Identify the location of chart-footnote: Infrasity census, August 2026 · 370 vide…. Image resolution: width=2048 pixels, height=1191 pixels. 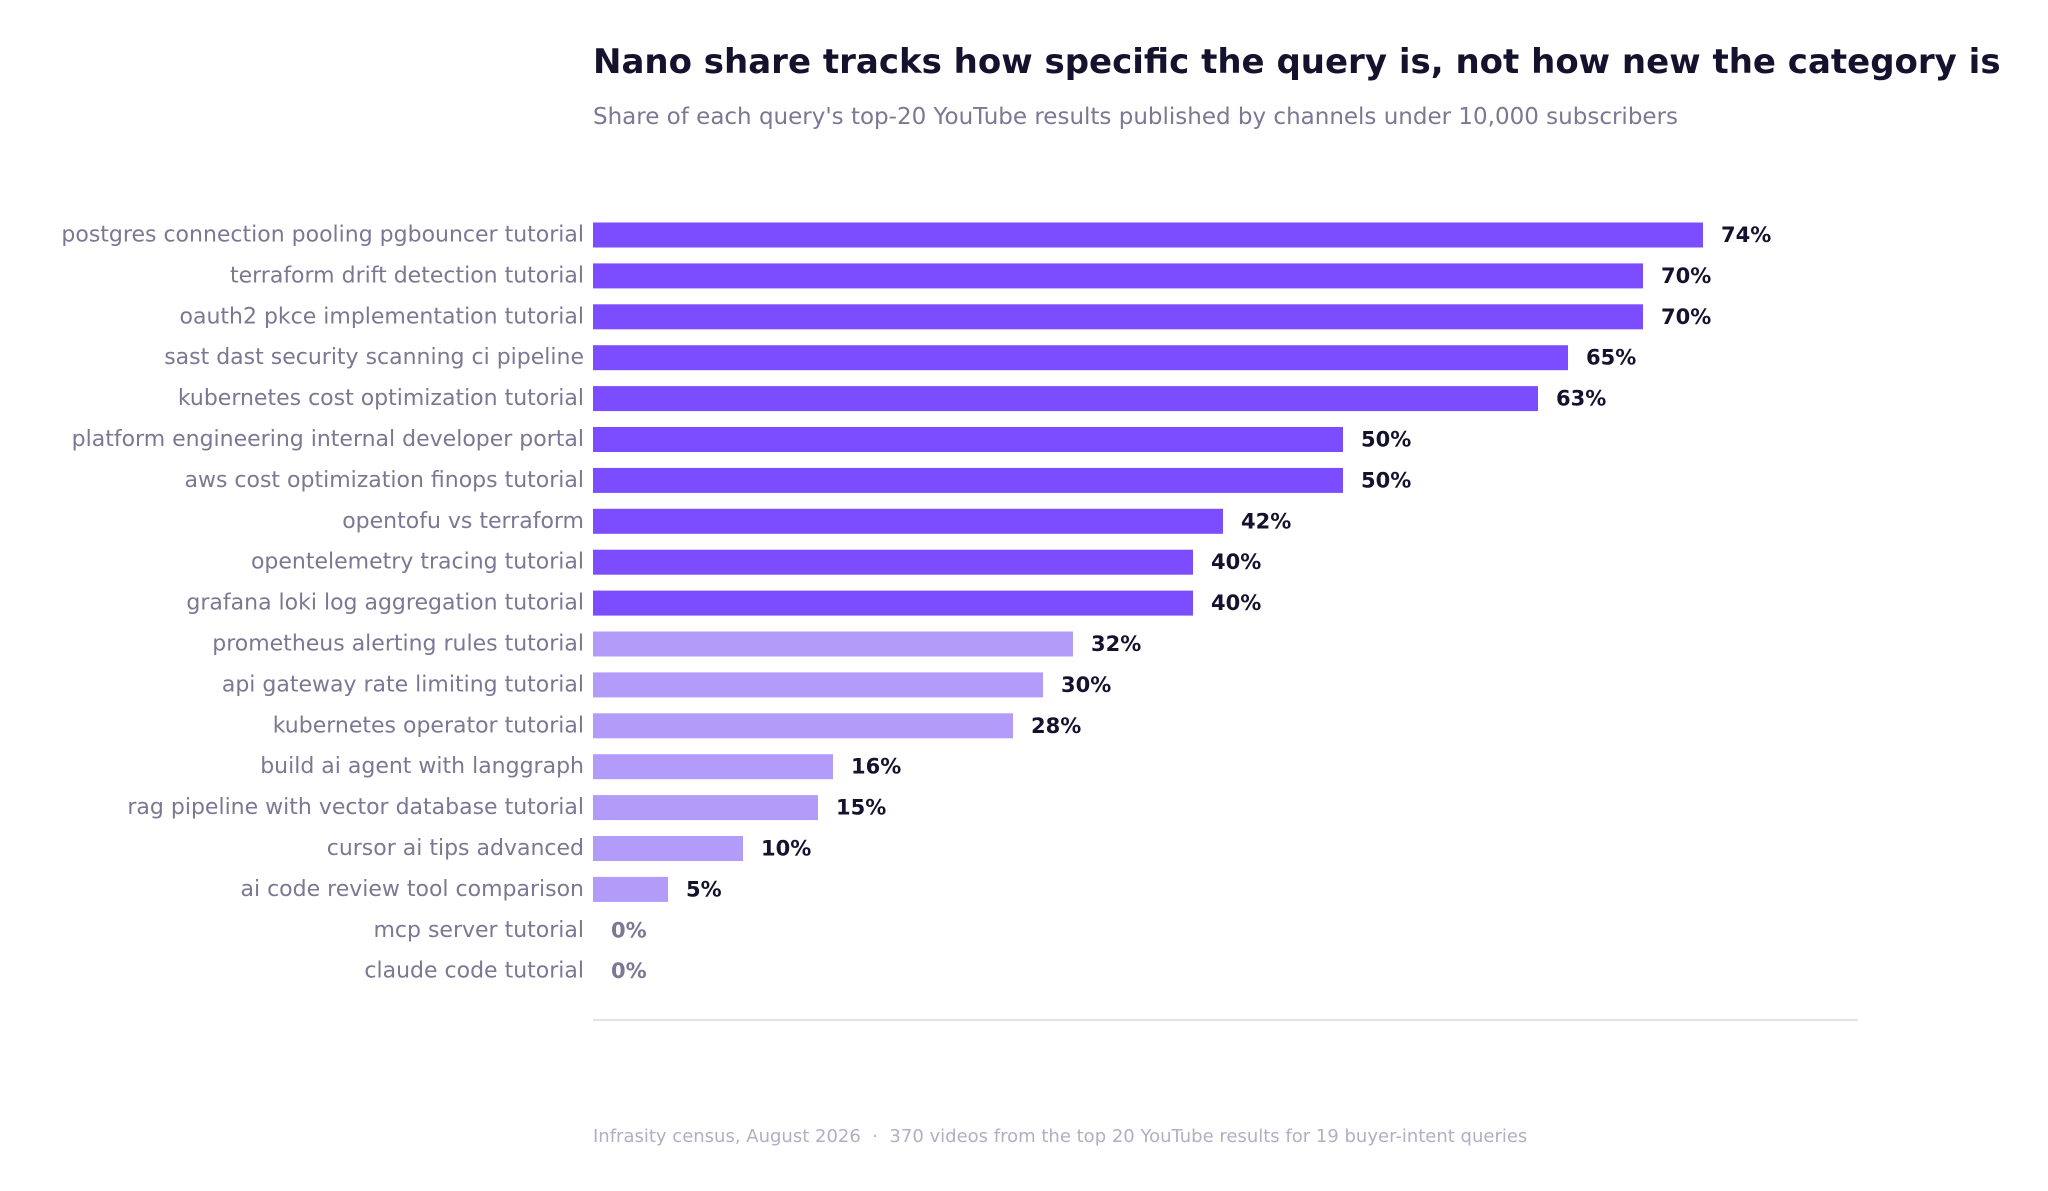
(1060, 1136).